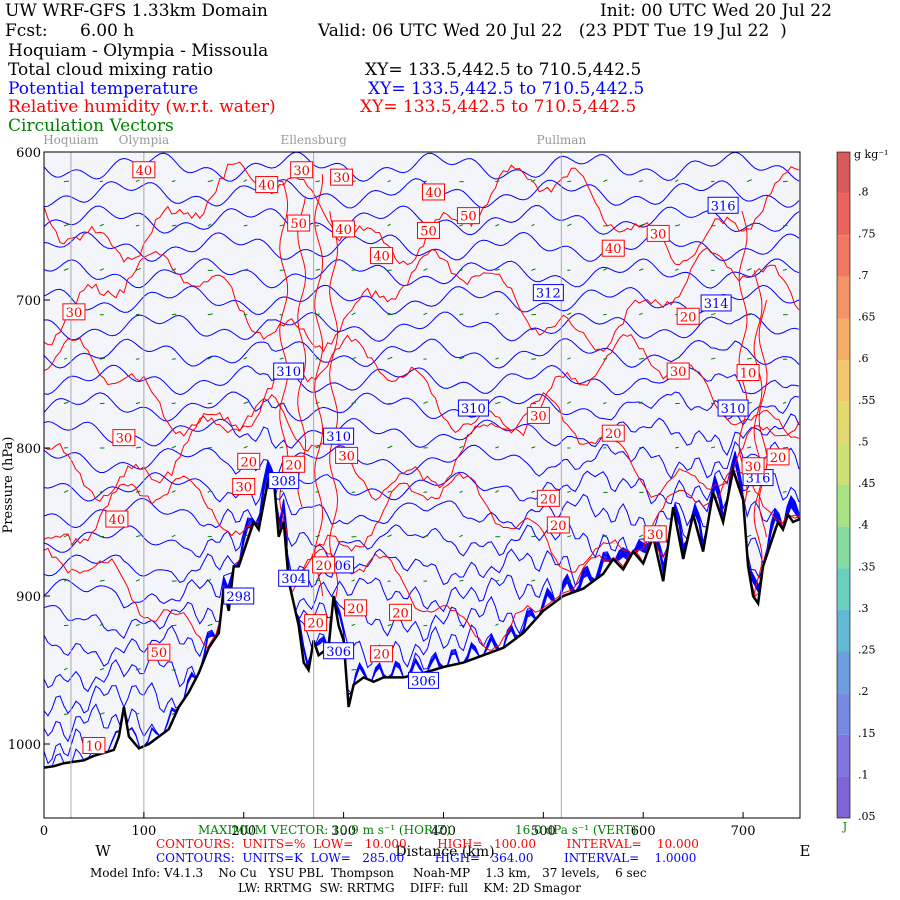 This screenshot has width=900, height=900. Describe the element at coordinates (28, 301) in the screenshot. I see `y-tick-label: 700` at that location.